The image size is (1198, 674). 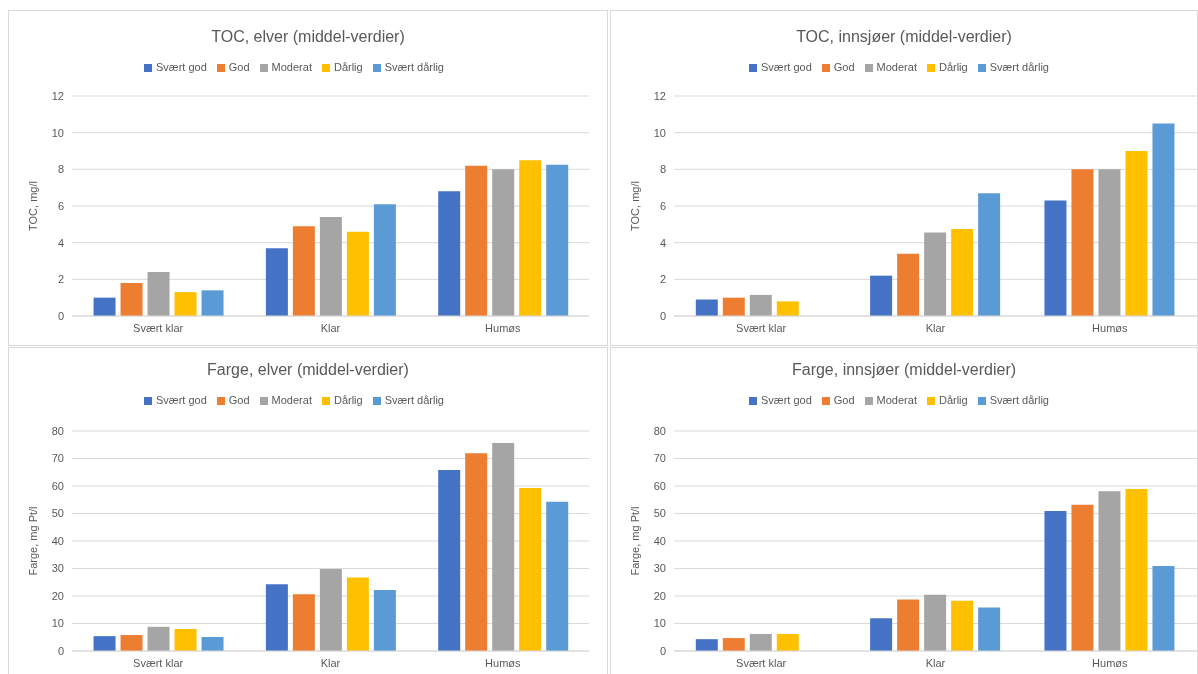 I want to click on chart-title: Farge, innsjøer (middel-verdier), so click(x=904, y=370).